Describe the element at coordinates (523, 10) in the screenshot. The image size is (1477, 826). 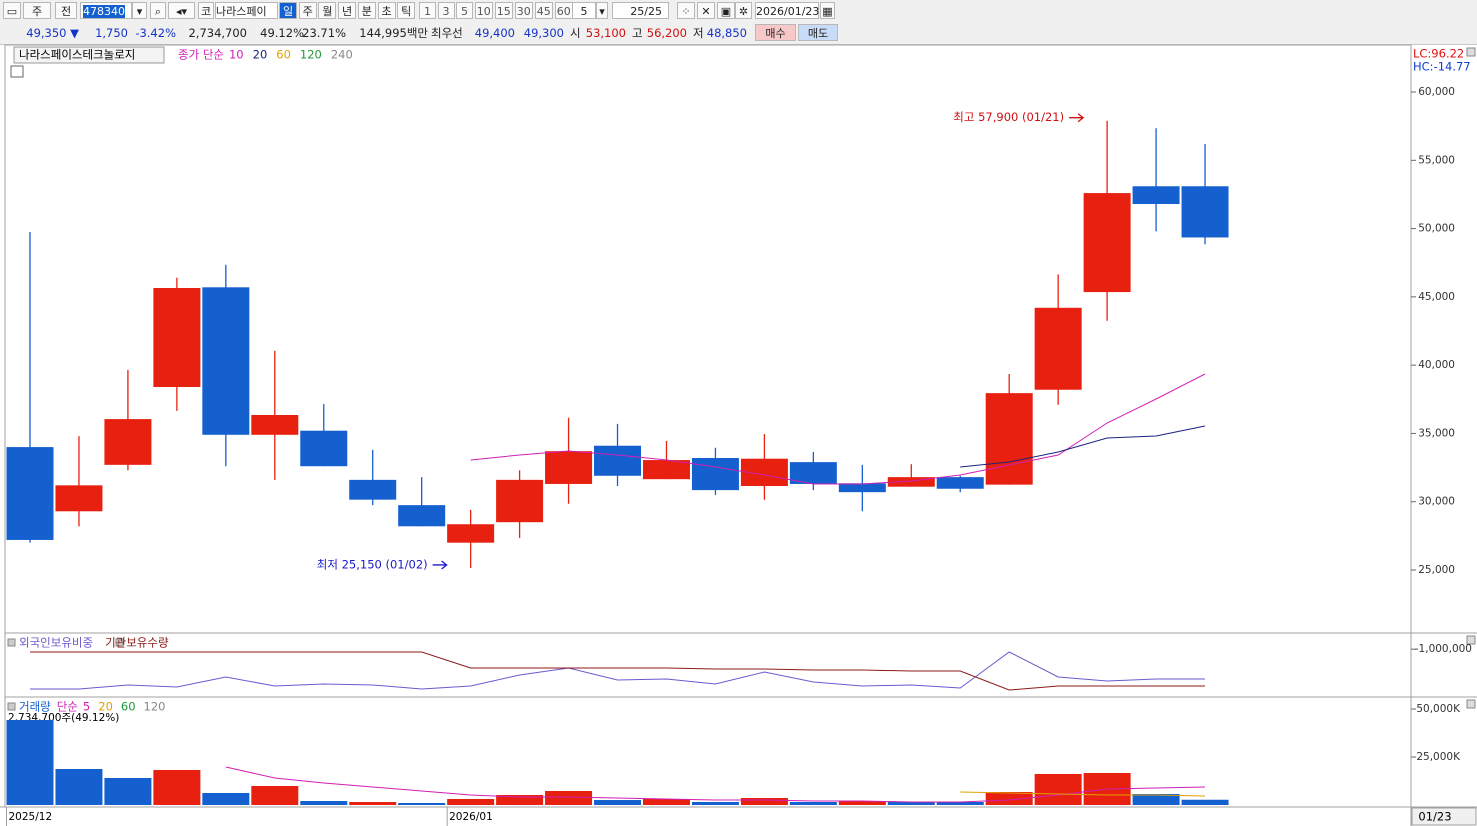
I see `minute-button: 30` at that location.